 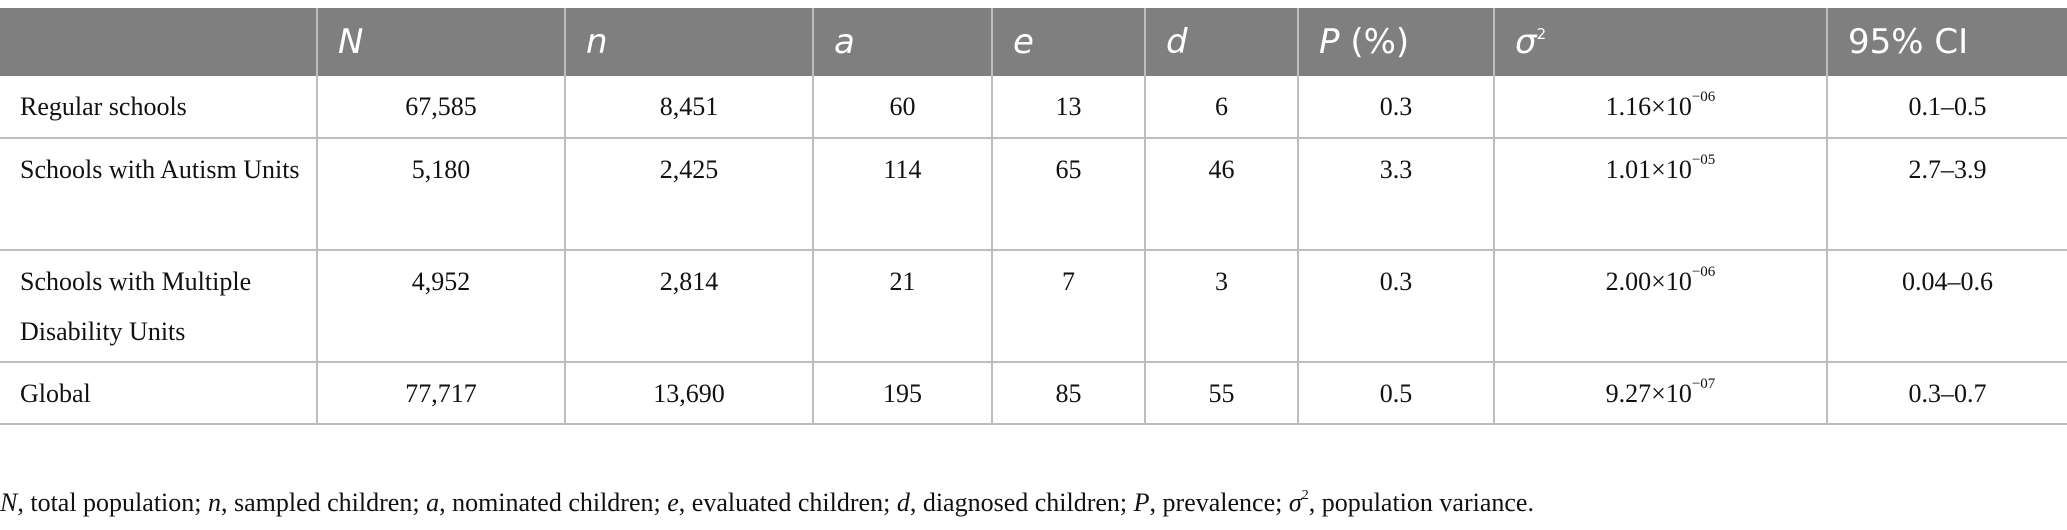 What do you see at coordinates (553, 502) in the screenshot?
I see `footnote-text: , nominated children;` at bounding box center [553, 502].